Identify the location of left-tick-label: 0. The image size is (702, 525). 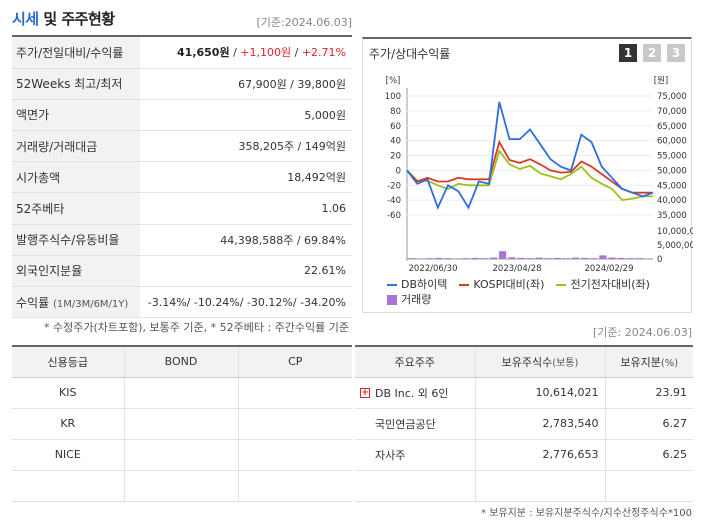
(398, 171).